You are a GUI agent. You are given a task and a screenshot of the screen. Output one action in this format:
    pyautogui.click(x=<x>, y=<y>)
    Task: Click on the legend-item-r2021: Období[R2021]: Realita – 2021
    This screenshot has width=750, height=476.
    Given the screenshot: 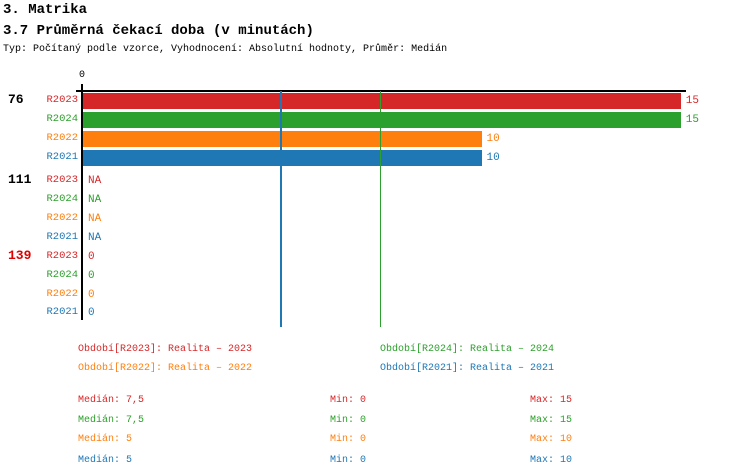 What is the action you would take?
    pyautogui.click(x=467, y=368)
    